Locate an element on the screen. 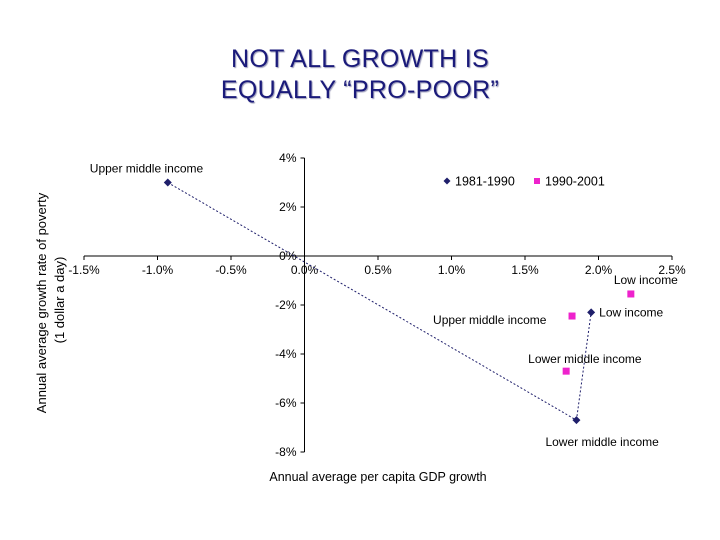 This screenshot has height=540, width=720. y-tick-label: -2% is located at coordinates (286, 305).